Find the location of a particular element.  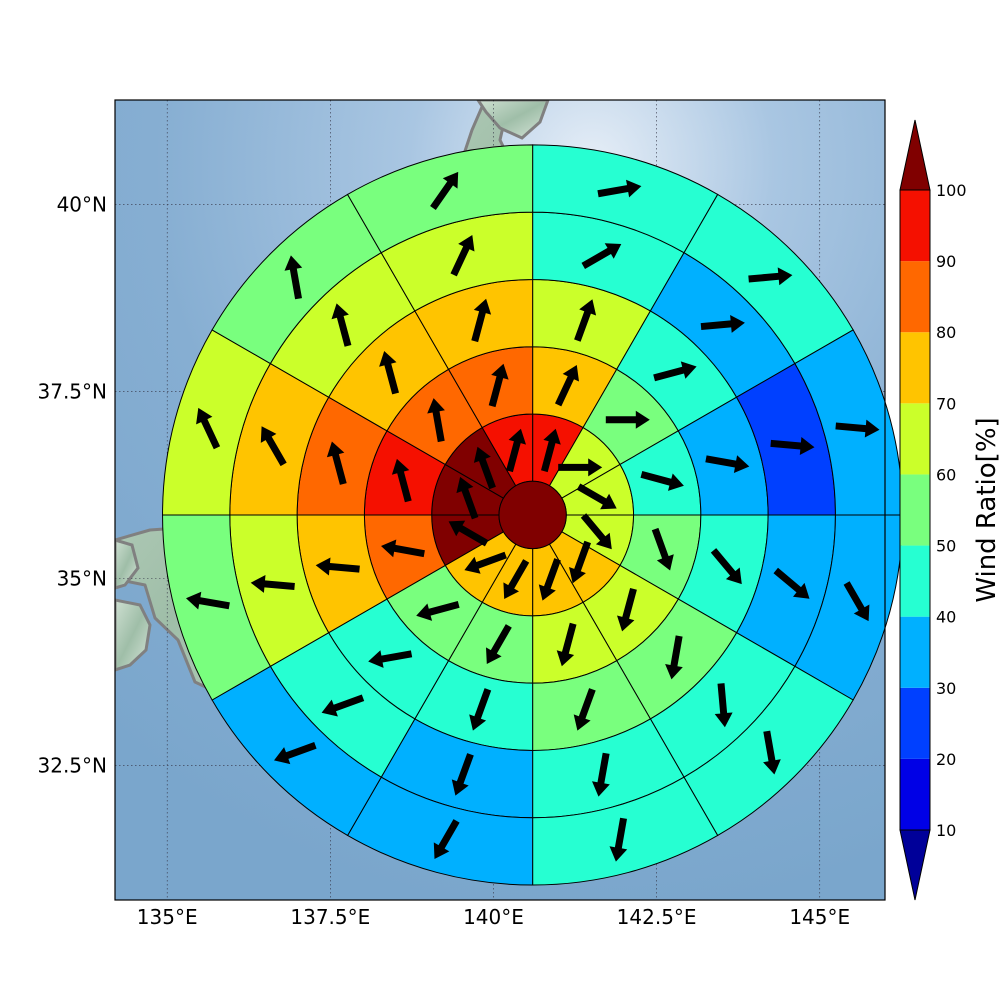

arrow-s1-r1 is located at coordinates (627, 419).